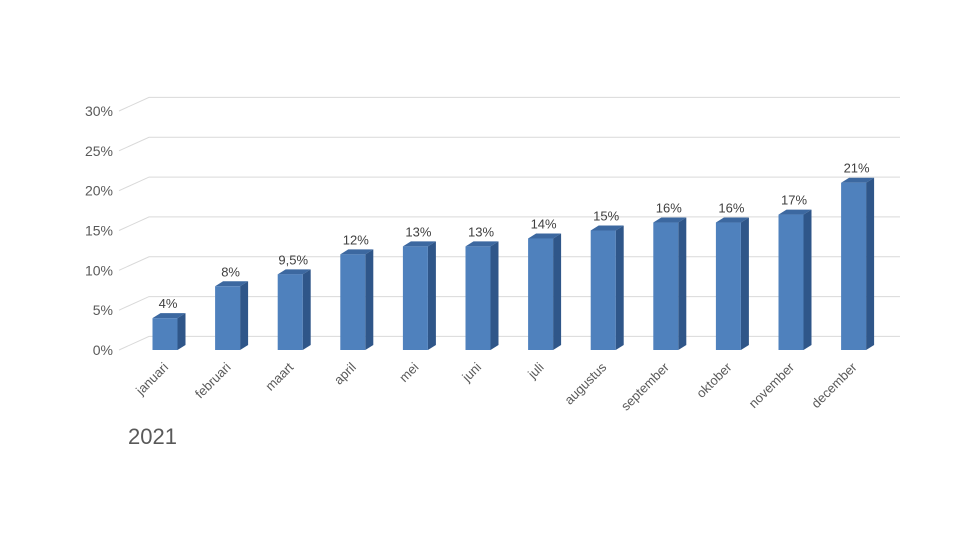  I want to click on y-tick-label: 30%, so click(99, 111).